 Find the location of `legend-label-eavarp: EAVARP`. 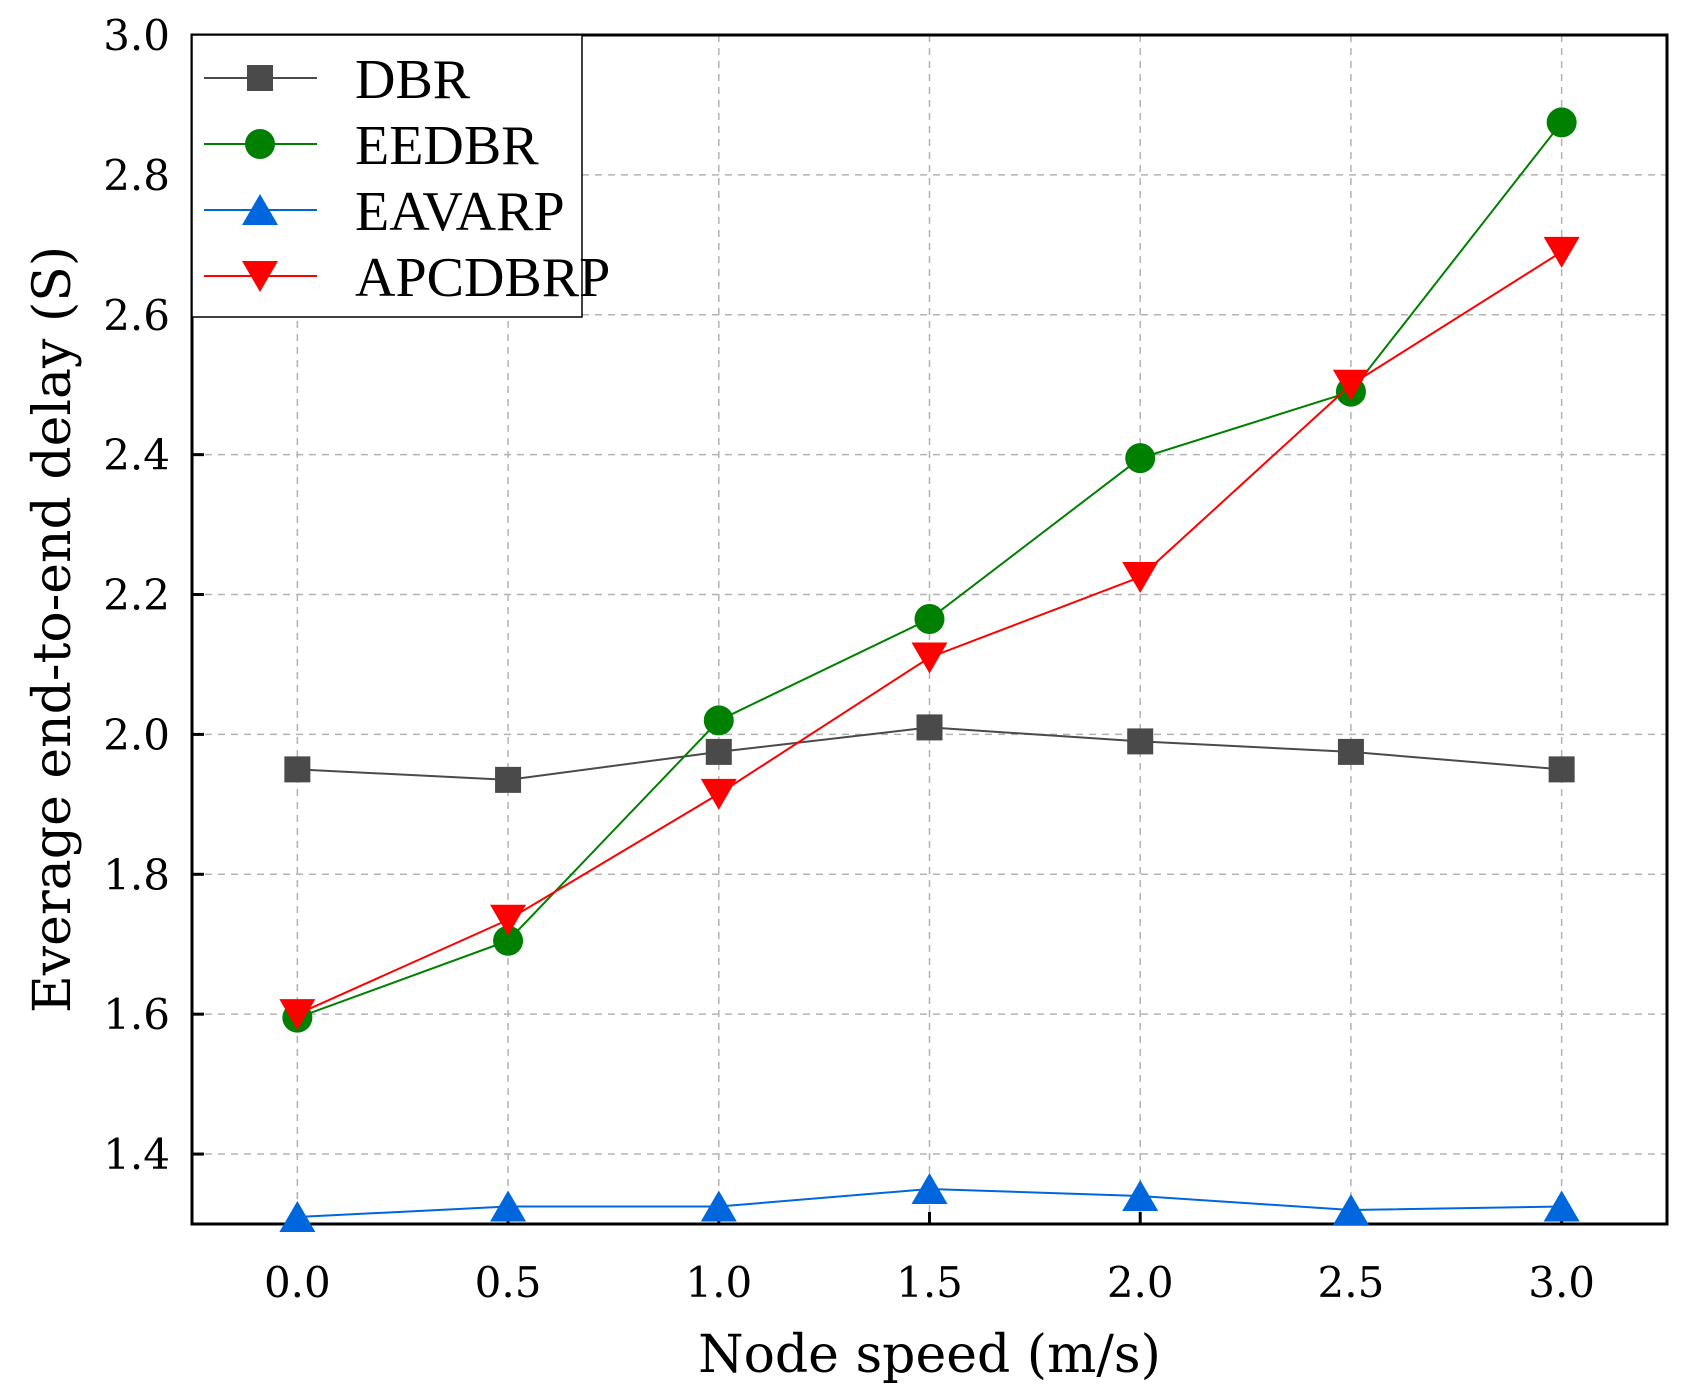

legend-label-eavarp: EAVARP is located at coordinates (460, 212).